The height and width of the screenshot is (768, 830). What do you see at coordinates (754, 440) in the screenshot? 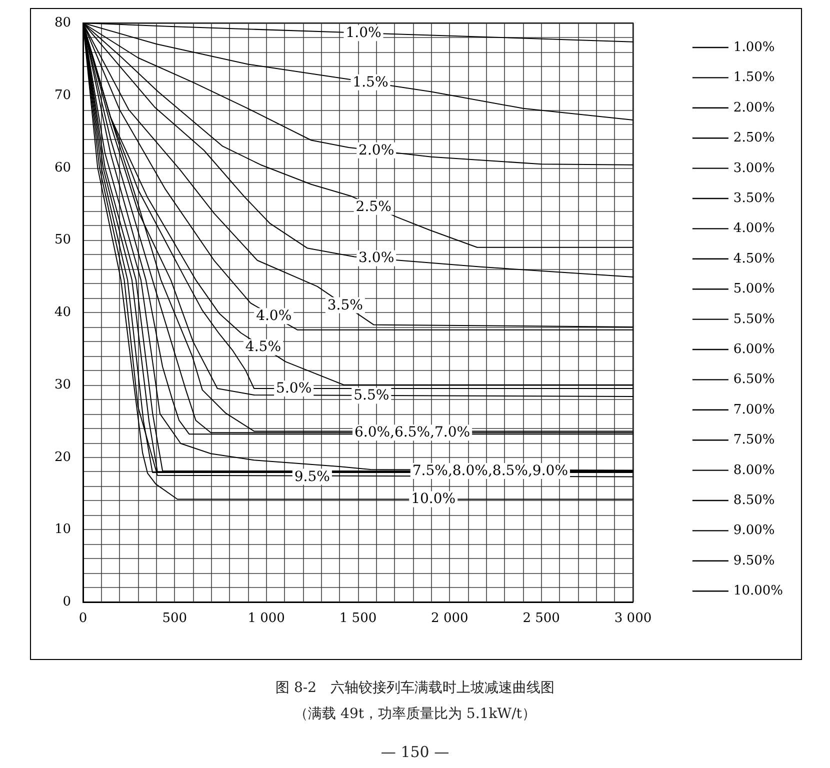
I see `legend-label: 7.50%` at bounding box center [754, 440].